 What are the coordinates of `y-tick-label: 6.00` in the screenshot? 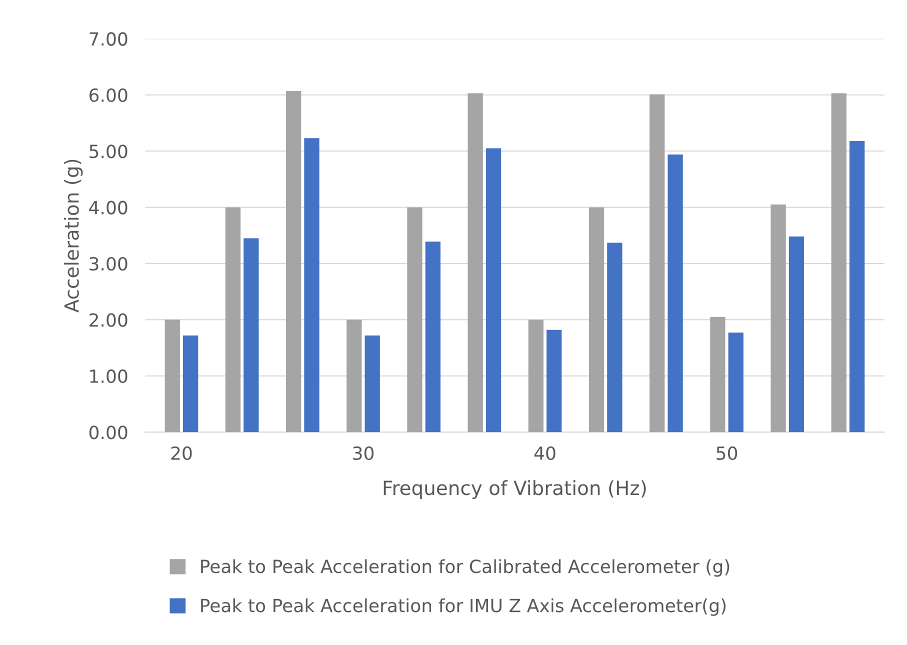 It's located at (109, 95).